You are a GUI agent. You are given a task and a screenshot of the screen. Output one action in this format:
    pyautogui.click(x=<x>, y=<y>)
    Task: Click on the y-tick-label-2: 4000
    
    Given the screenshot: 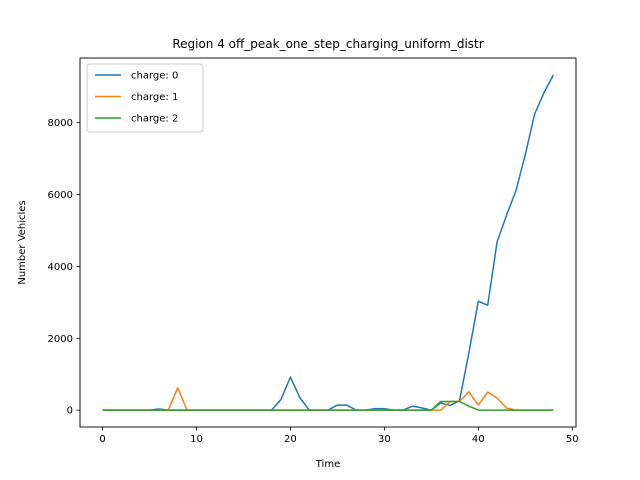 What is the action you would take?
    pyautogui.click(x=60, y=267)
    